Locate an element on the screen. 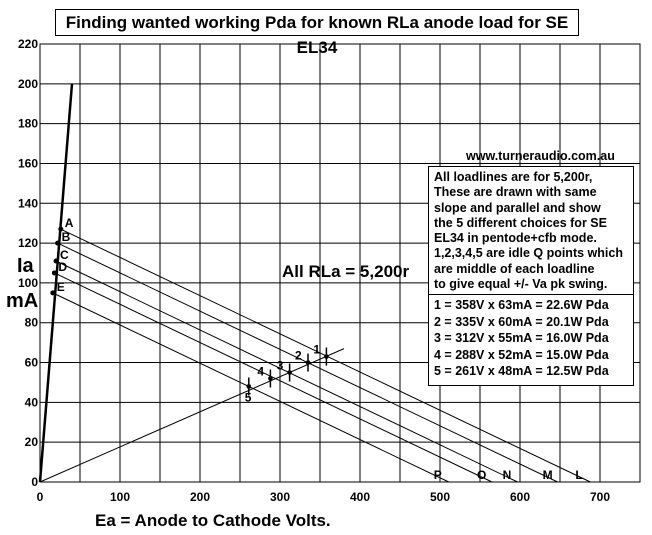 This screenshot has height=535, width=652. info-line: These are drawn with same is located at coordinates (515, 192).